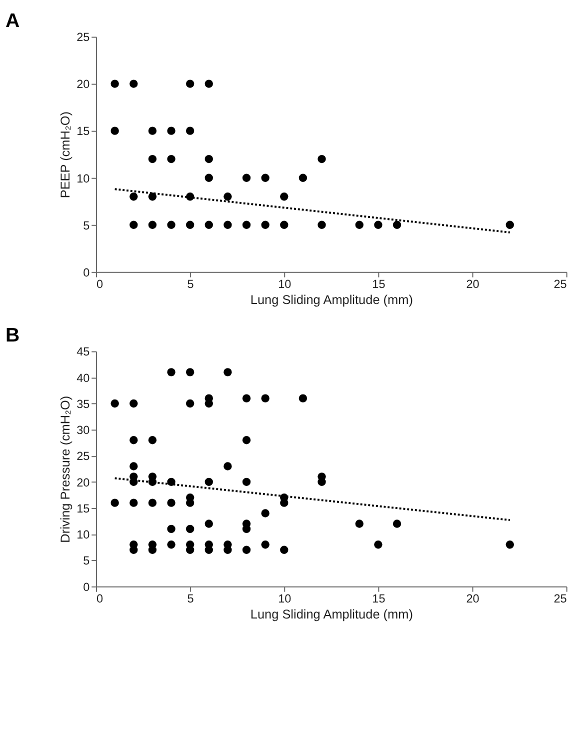 This screenshot has height=753, width=582. What do you see at coordinates (65, 154) in the screenshot?
I see `y-axis-title: PEEP (cmH₂O)` at bounding box center [65, 154].